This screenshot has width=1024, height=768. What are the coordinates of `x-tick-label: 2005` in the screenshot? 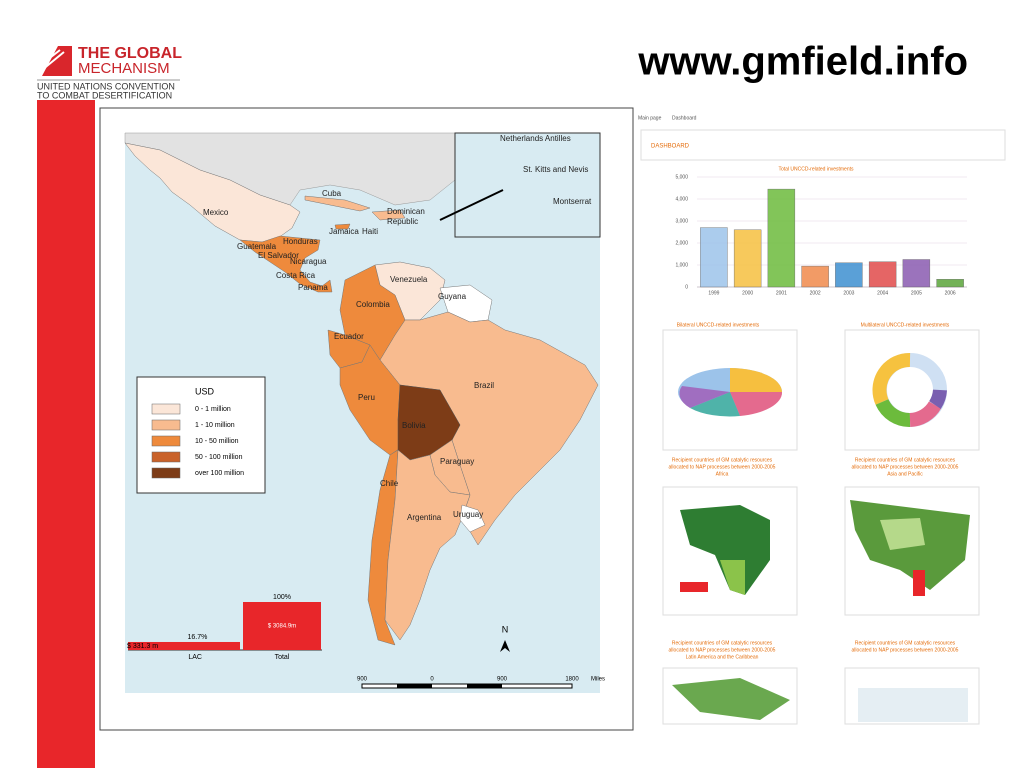 It's located at (916, 293).